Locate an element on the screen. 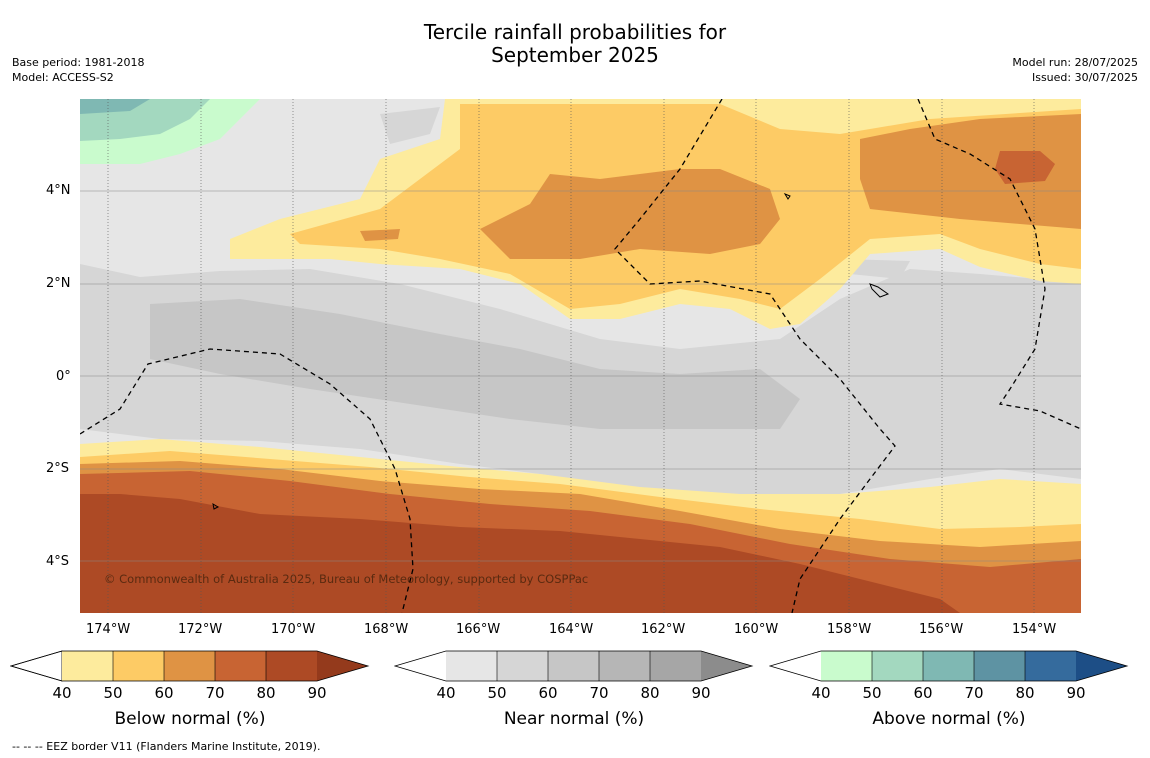 The width and height of the screenshot is (1150, 758). above-normal-colorbar-low-extend is located at coordinates (795, 666).